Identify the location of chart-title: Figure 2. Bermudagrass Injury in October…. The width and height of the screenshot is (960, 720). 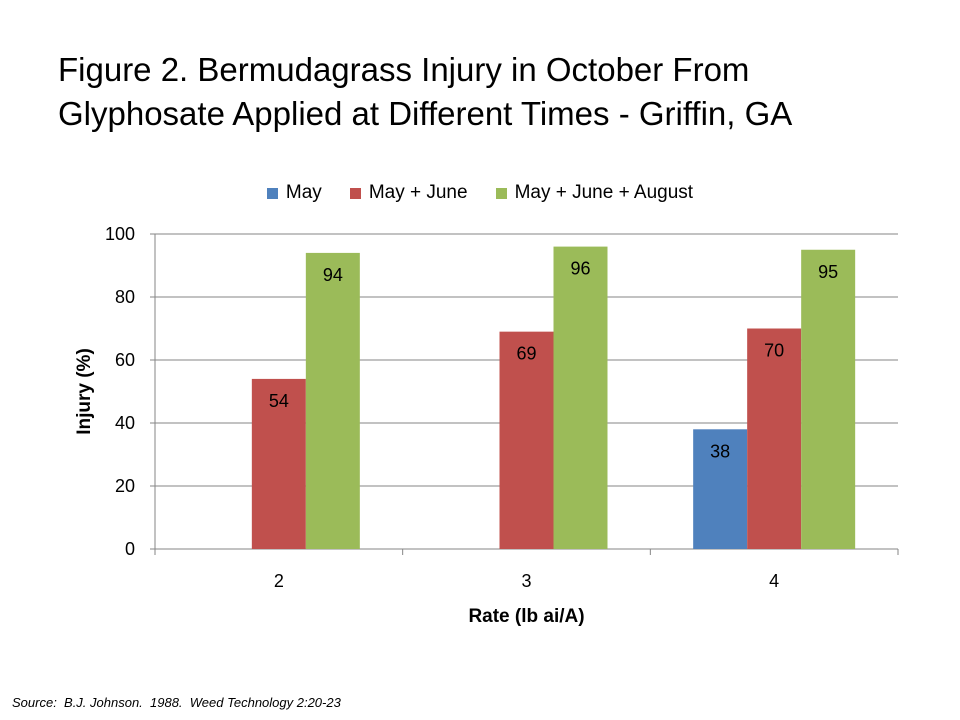
(498, 92).